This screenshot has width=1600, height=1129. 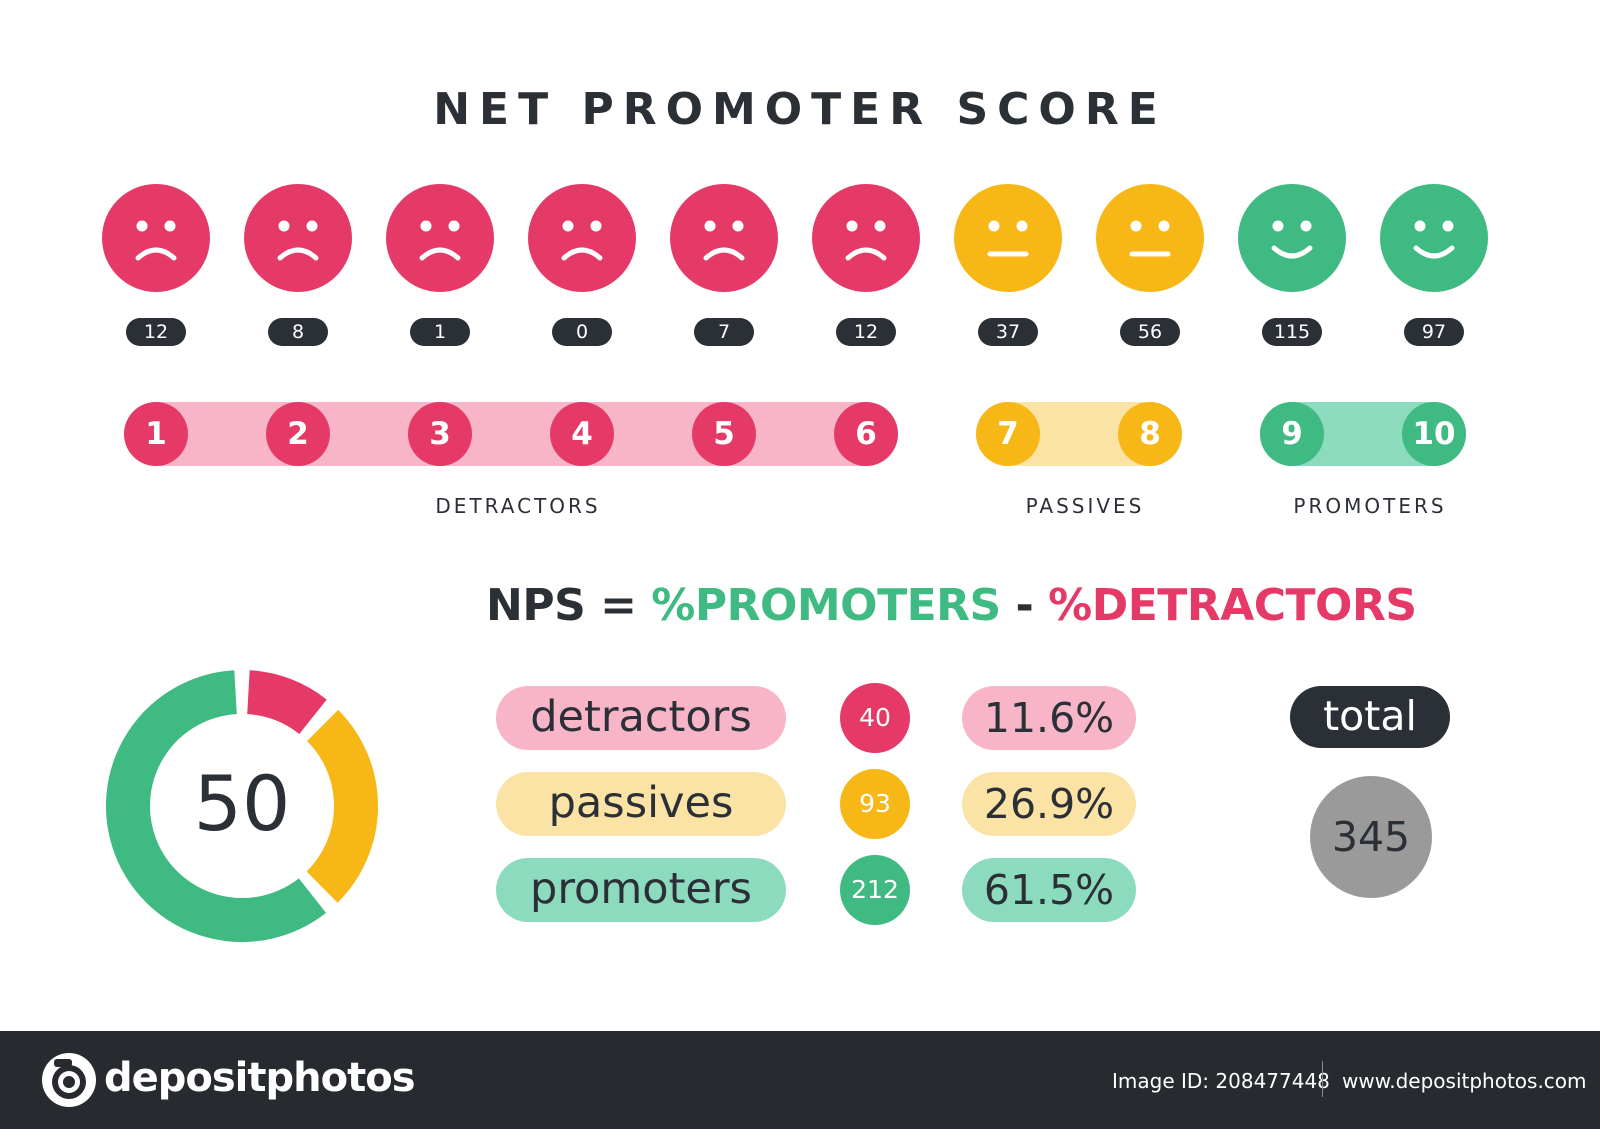 I want to click on rating-count-10: 97, so click(x=1434, y=332).